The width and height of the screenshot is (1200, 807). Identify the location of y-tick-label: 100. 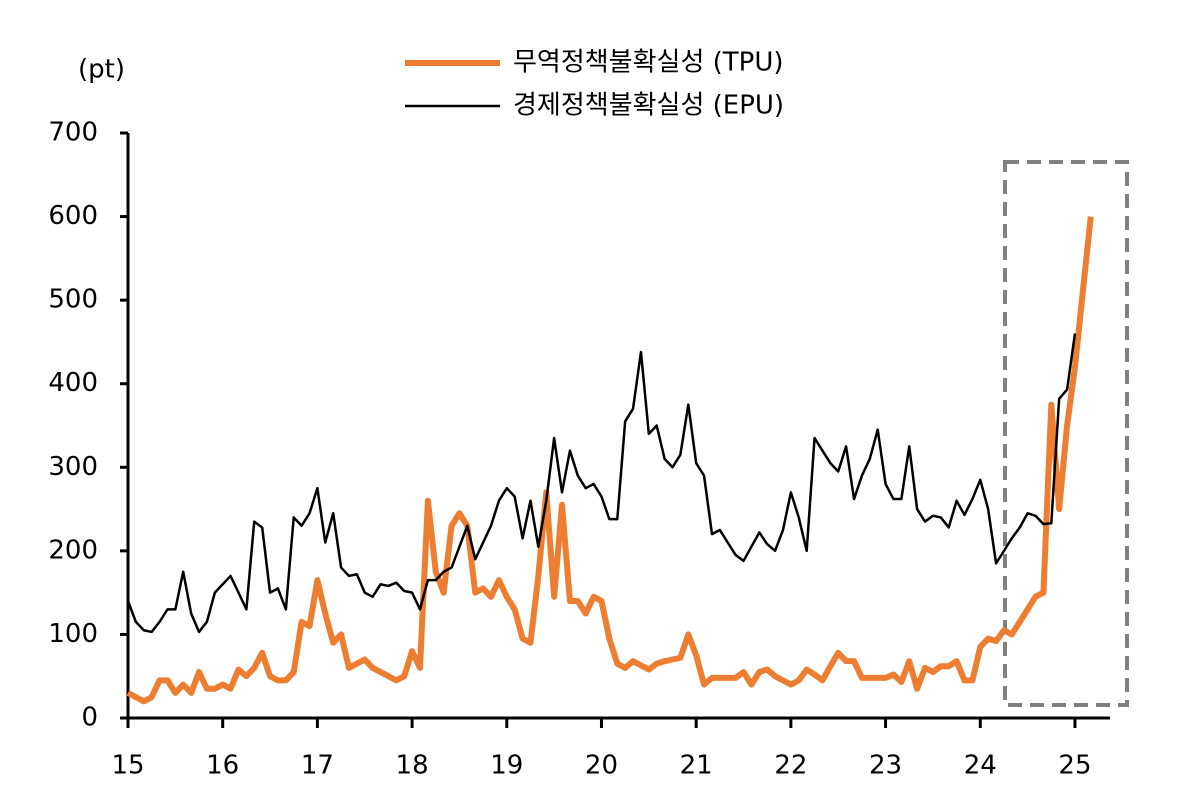
(73, 634).